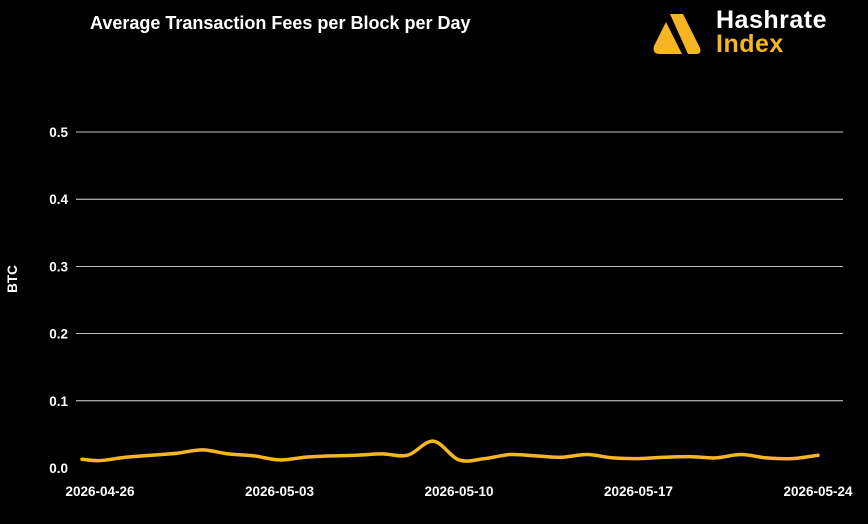 This screenshot has height=524, width=868. Describe the element at coordinates (58, 401) in the screenshot. I see `y-tick-label: 0.1` at that location.